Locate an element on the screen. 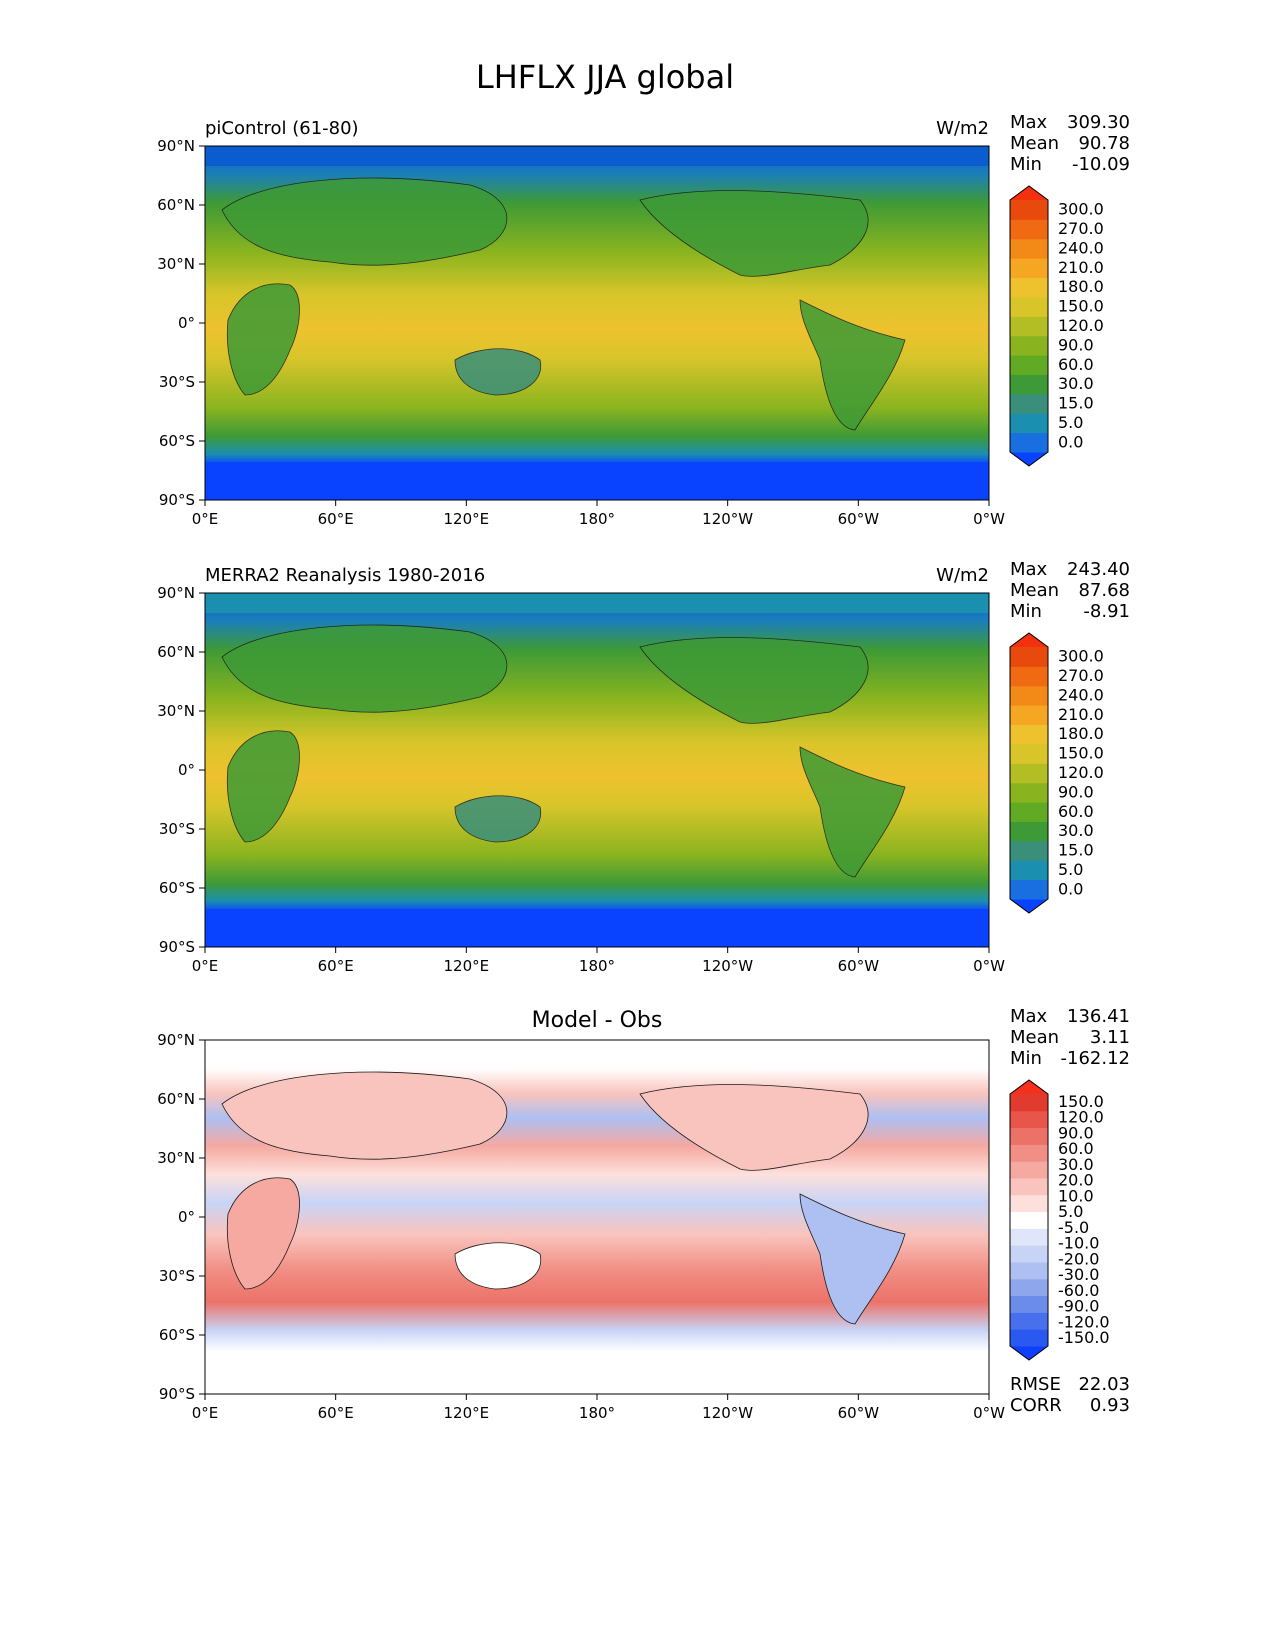 The image size is (1275, 1650). lon-ticks-difference: 0°E 60°E 120°E 180° 120°W 60°W 0°W is located at coordinates (598, 1408).